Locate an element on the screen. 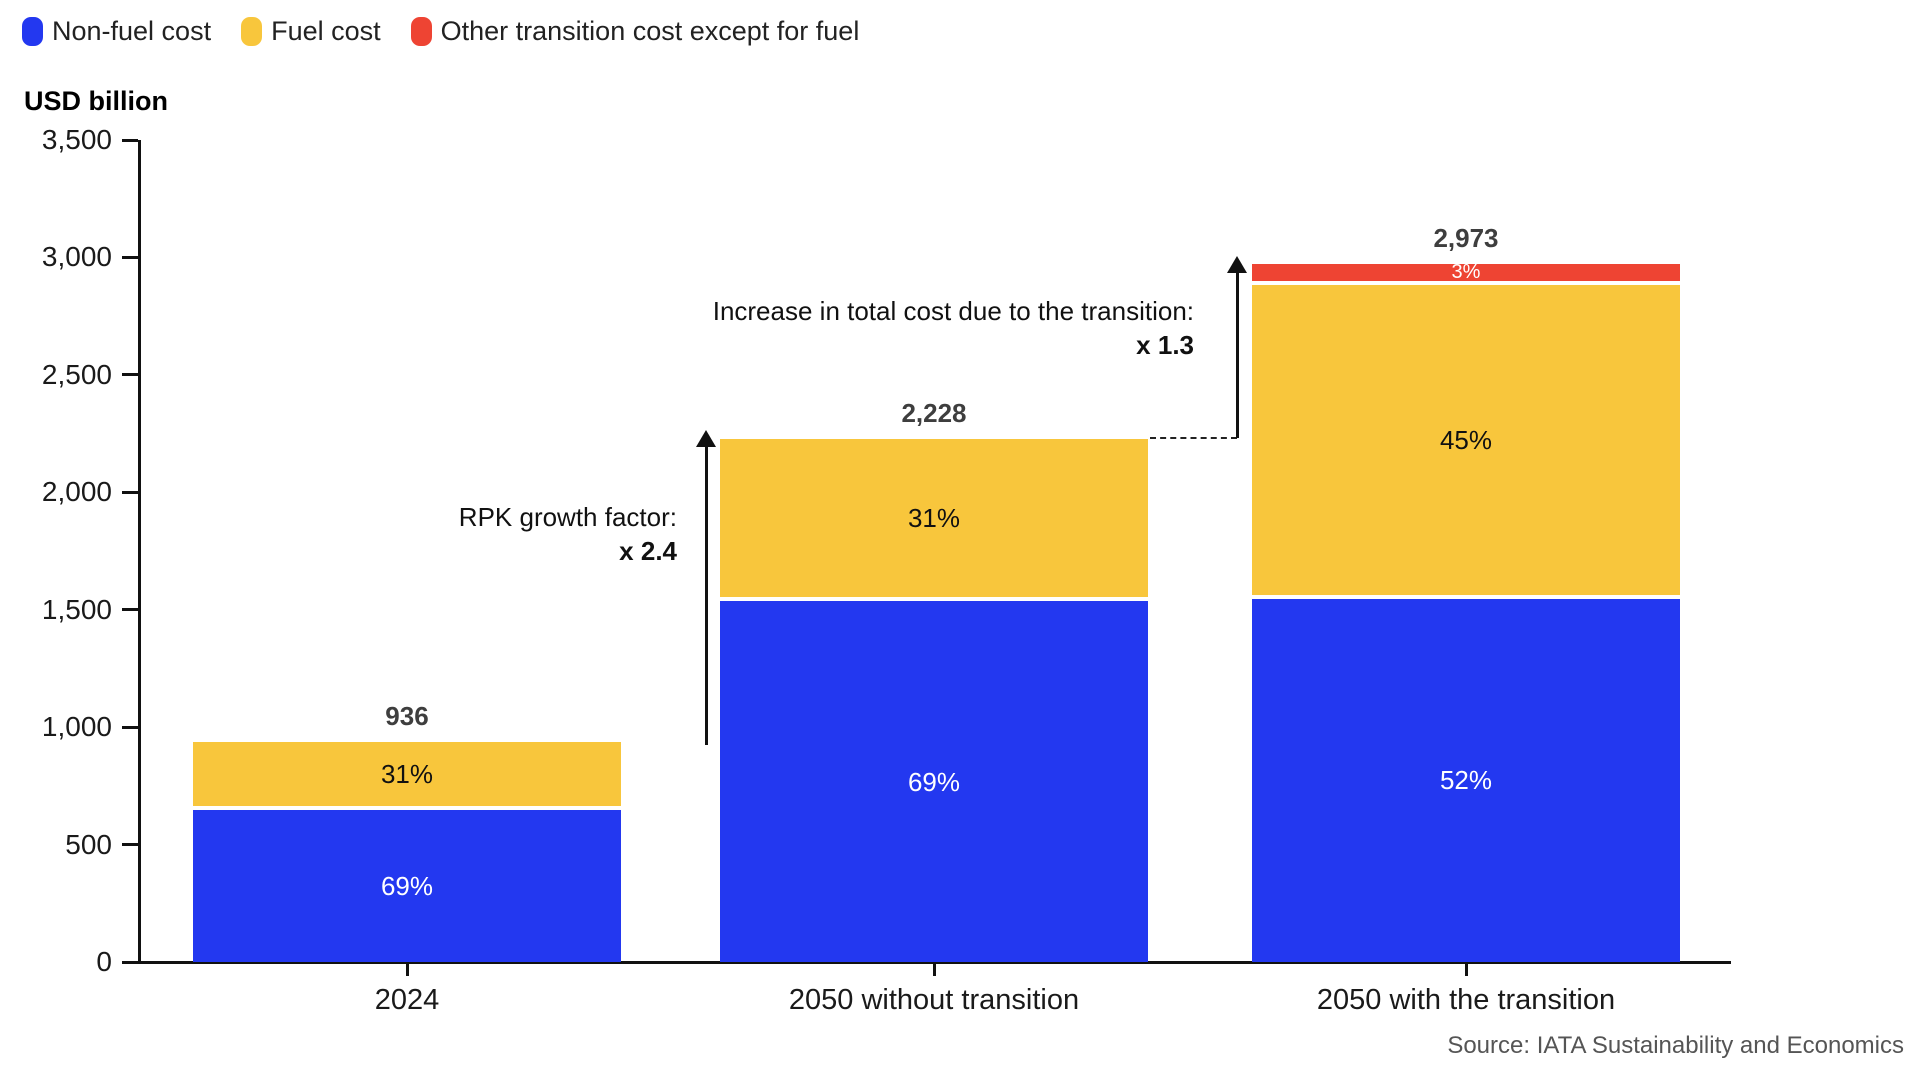 The width and height of the screenshot is (1920, 1080). legend-item: Non-fuel cost is located at coordinates (116, 31).